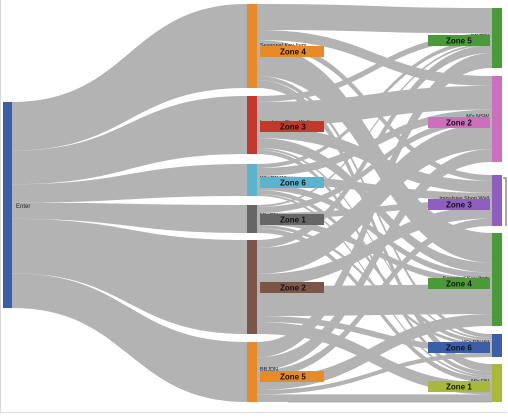 The image size is (508, 419). What do you see at coordinates (374, 103) in the screenshot?
I see `link-m3-to-r1` at bounding box center [374, 103].